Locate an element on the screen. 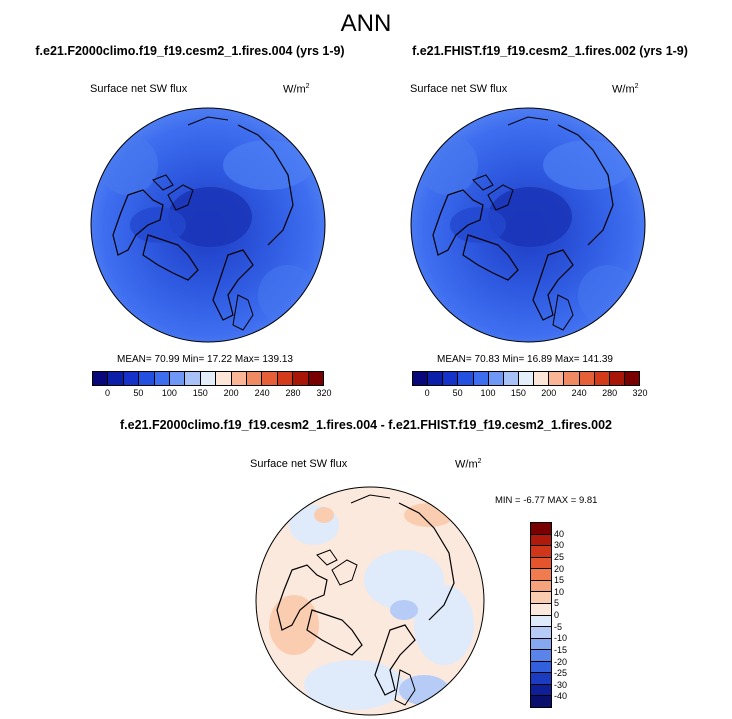 Image resolution: width=732 pixels, height=719 pixels. panel-2-colorbar-ticks: 0 50 100 150 200 240 280 320 is located at coordinates (530, 394).